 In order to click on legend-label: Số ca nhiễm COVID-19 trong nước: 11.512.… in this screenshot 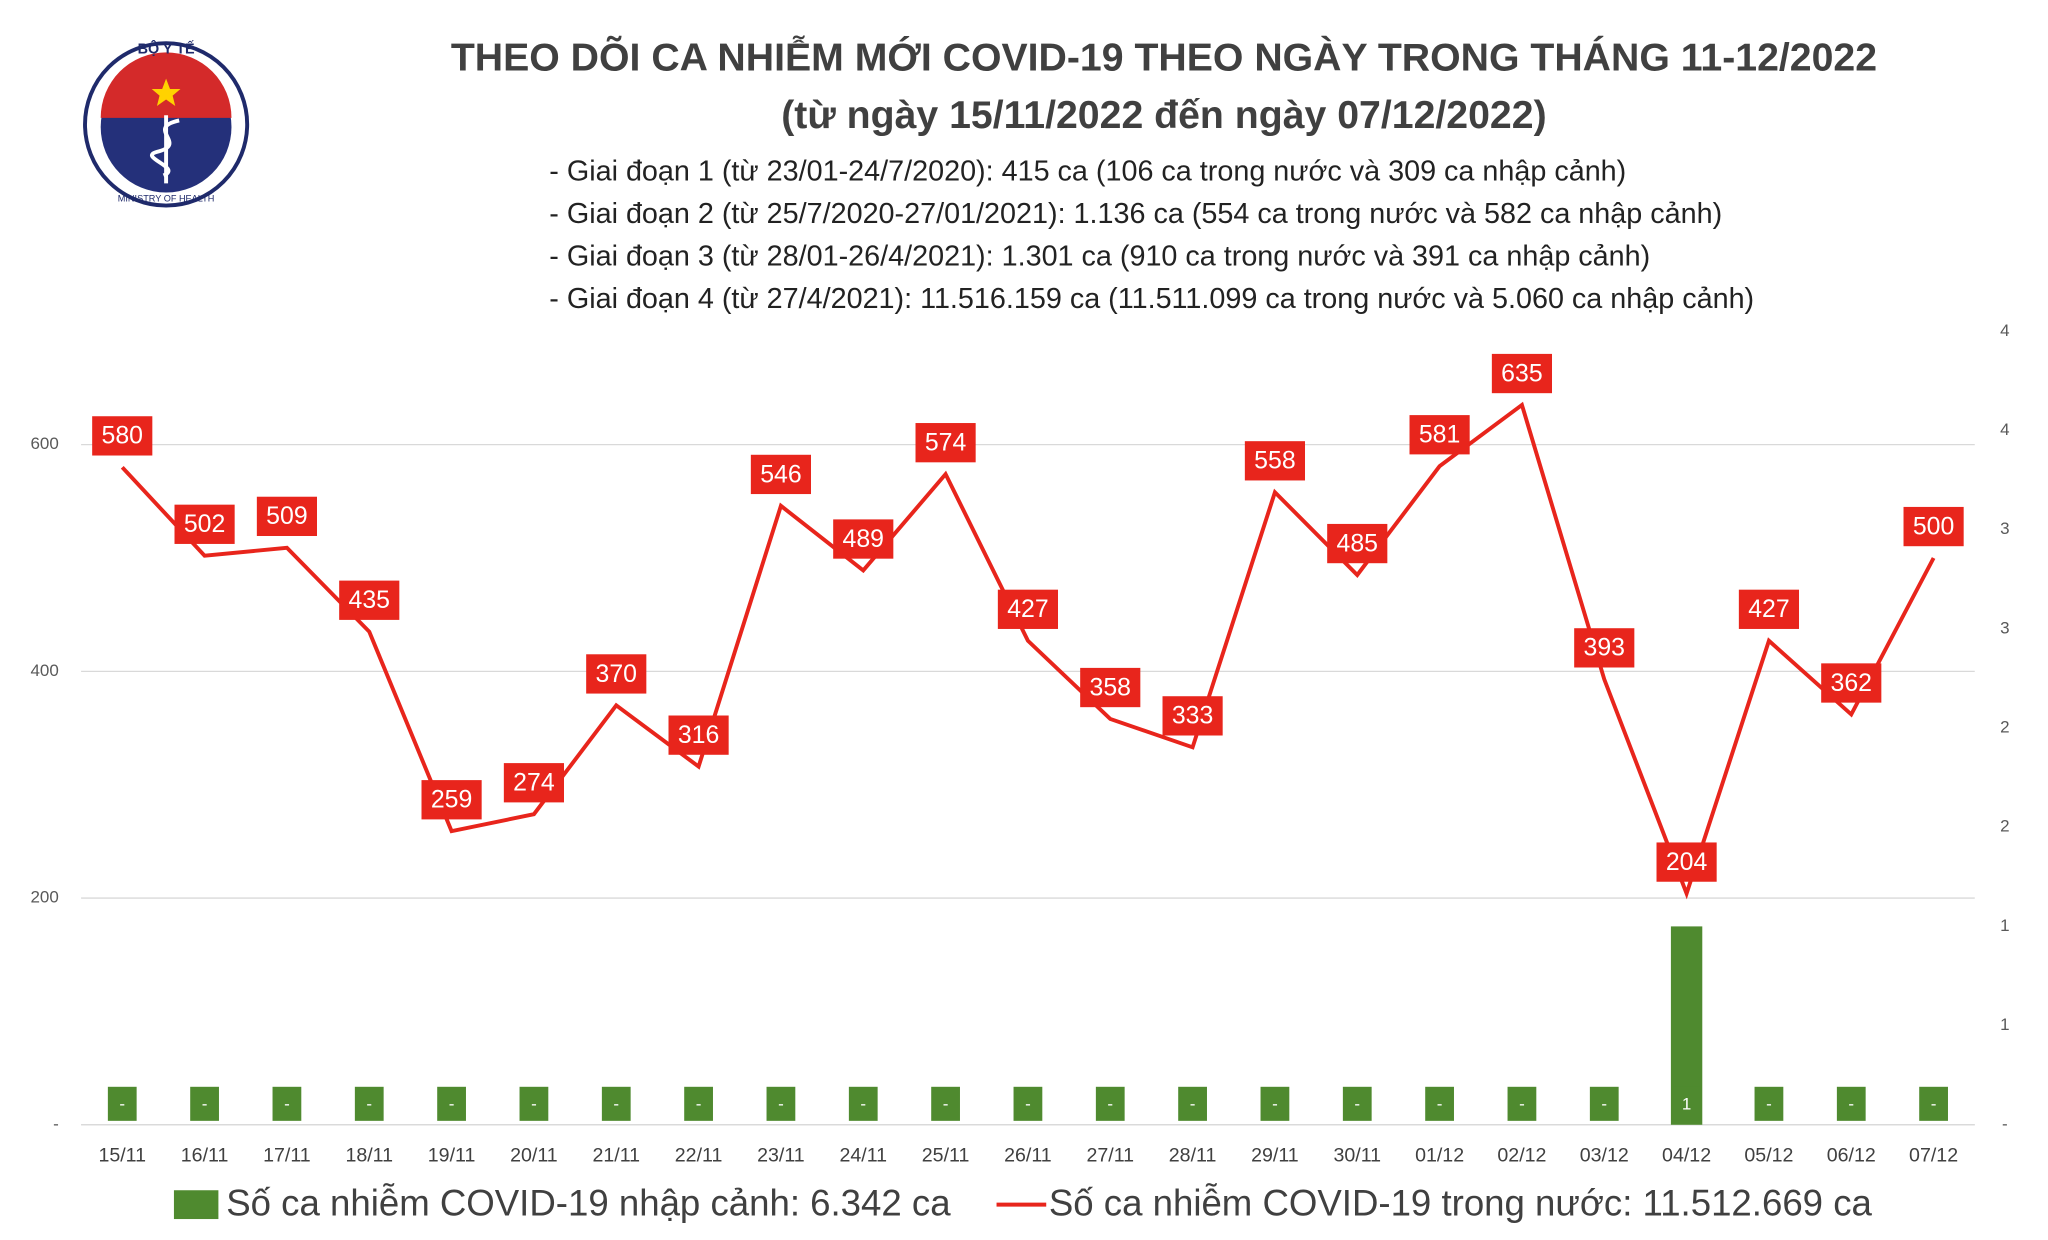, I will do `click(1461, 1203)`.